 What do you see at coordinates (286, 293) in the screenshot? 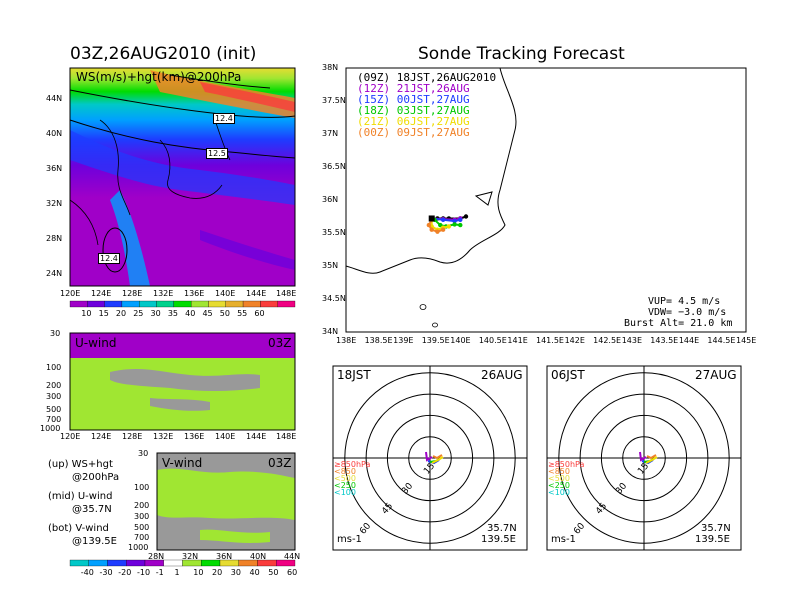
I see `ws-lon-tick: 148E` at bounding box center [286, 293].